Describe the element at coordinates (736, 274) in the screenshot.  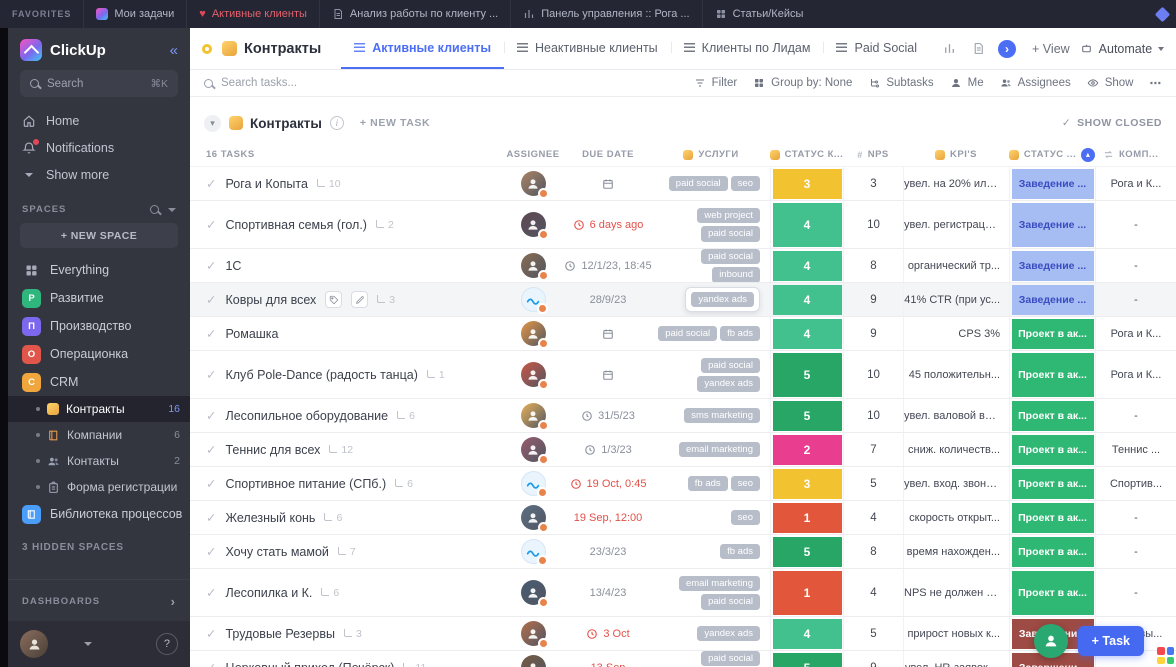
I see `service-tag: inbound` at that location.